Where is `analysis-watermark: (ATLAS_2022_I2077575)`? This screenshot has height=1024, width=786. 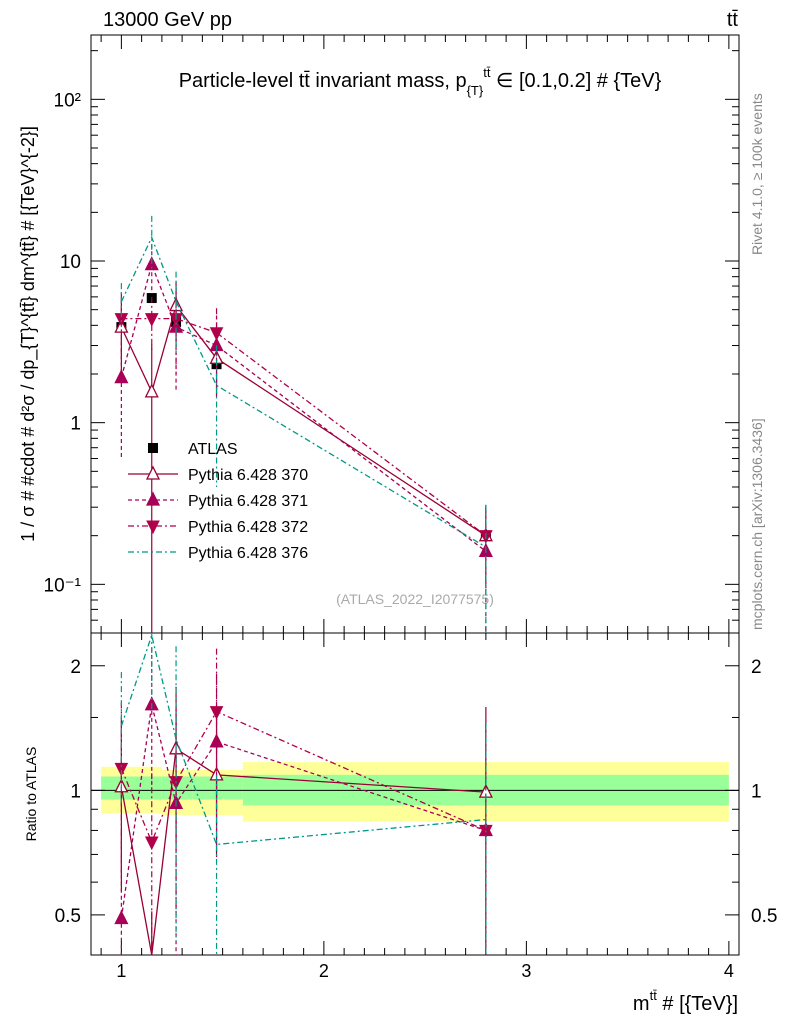
analysis-watermark: (ATLAS_2022_I2077575) is located at coordinates (415, 599).